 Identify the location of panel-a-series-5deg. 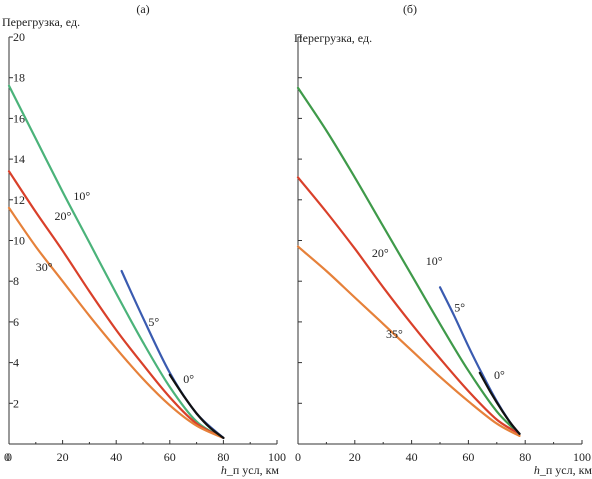
(172, 354).